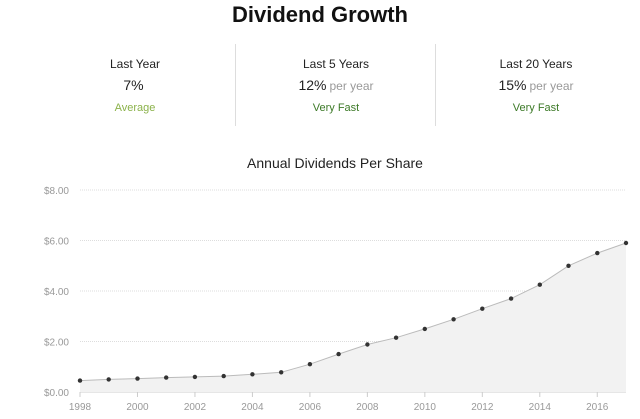 This screenshot has width=640, height=419. I want to click on x-tick-label: 2014, so click(540, 407).